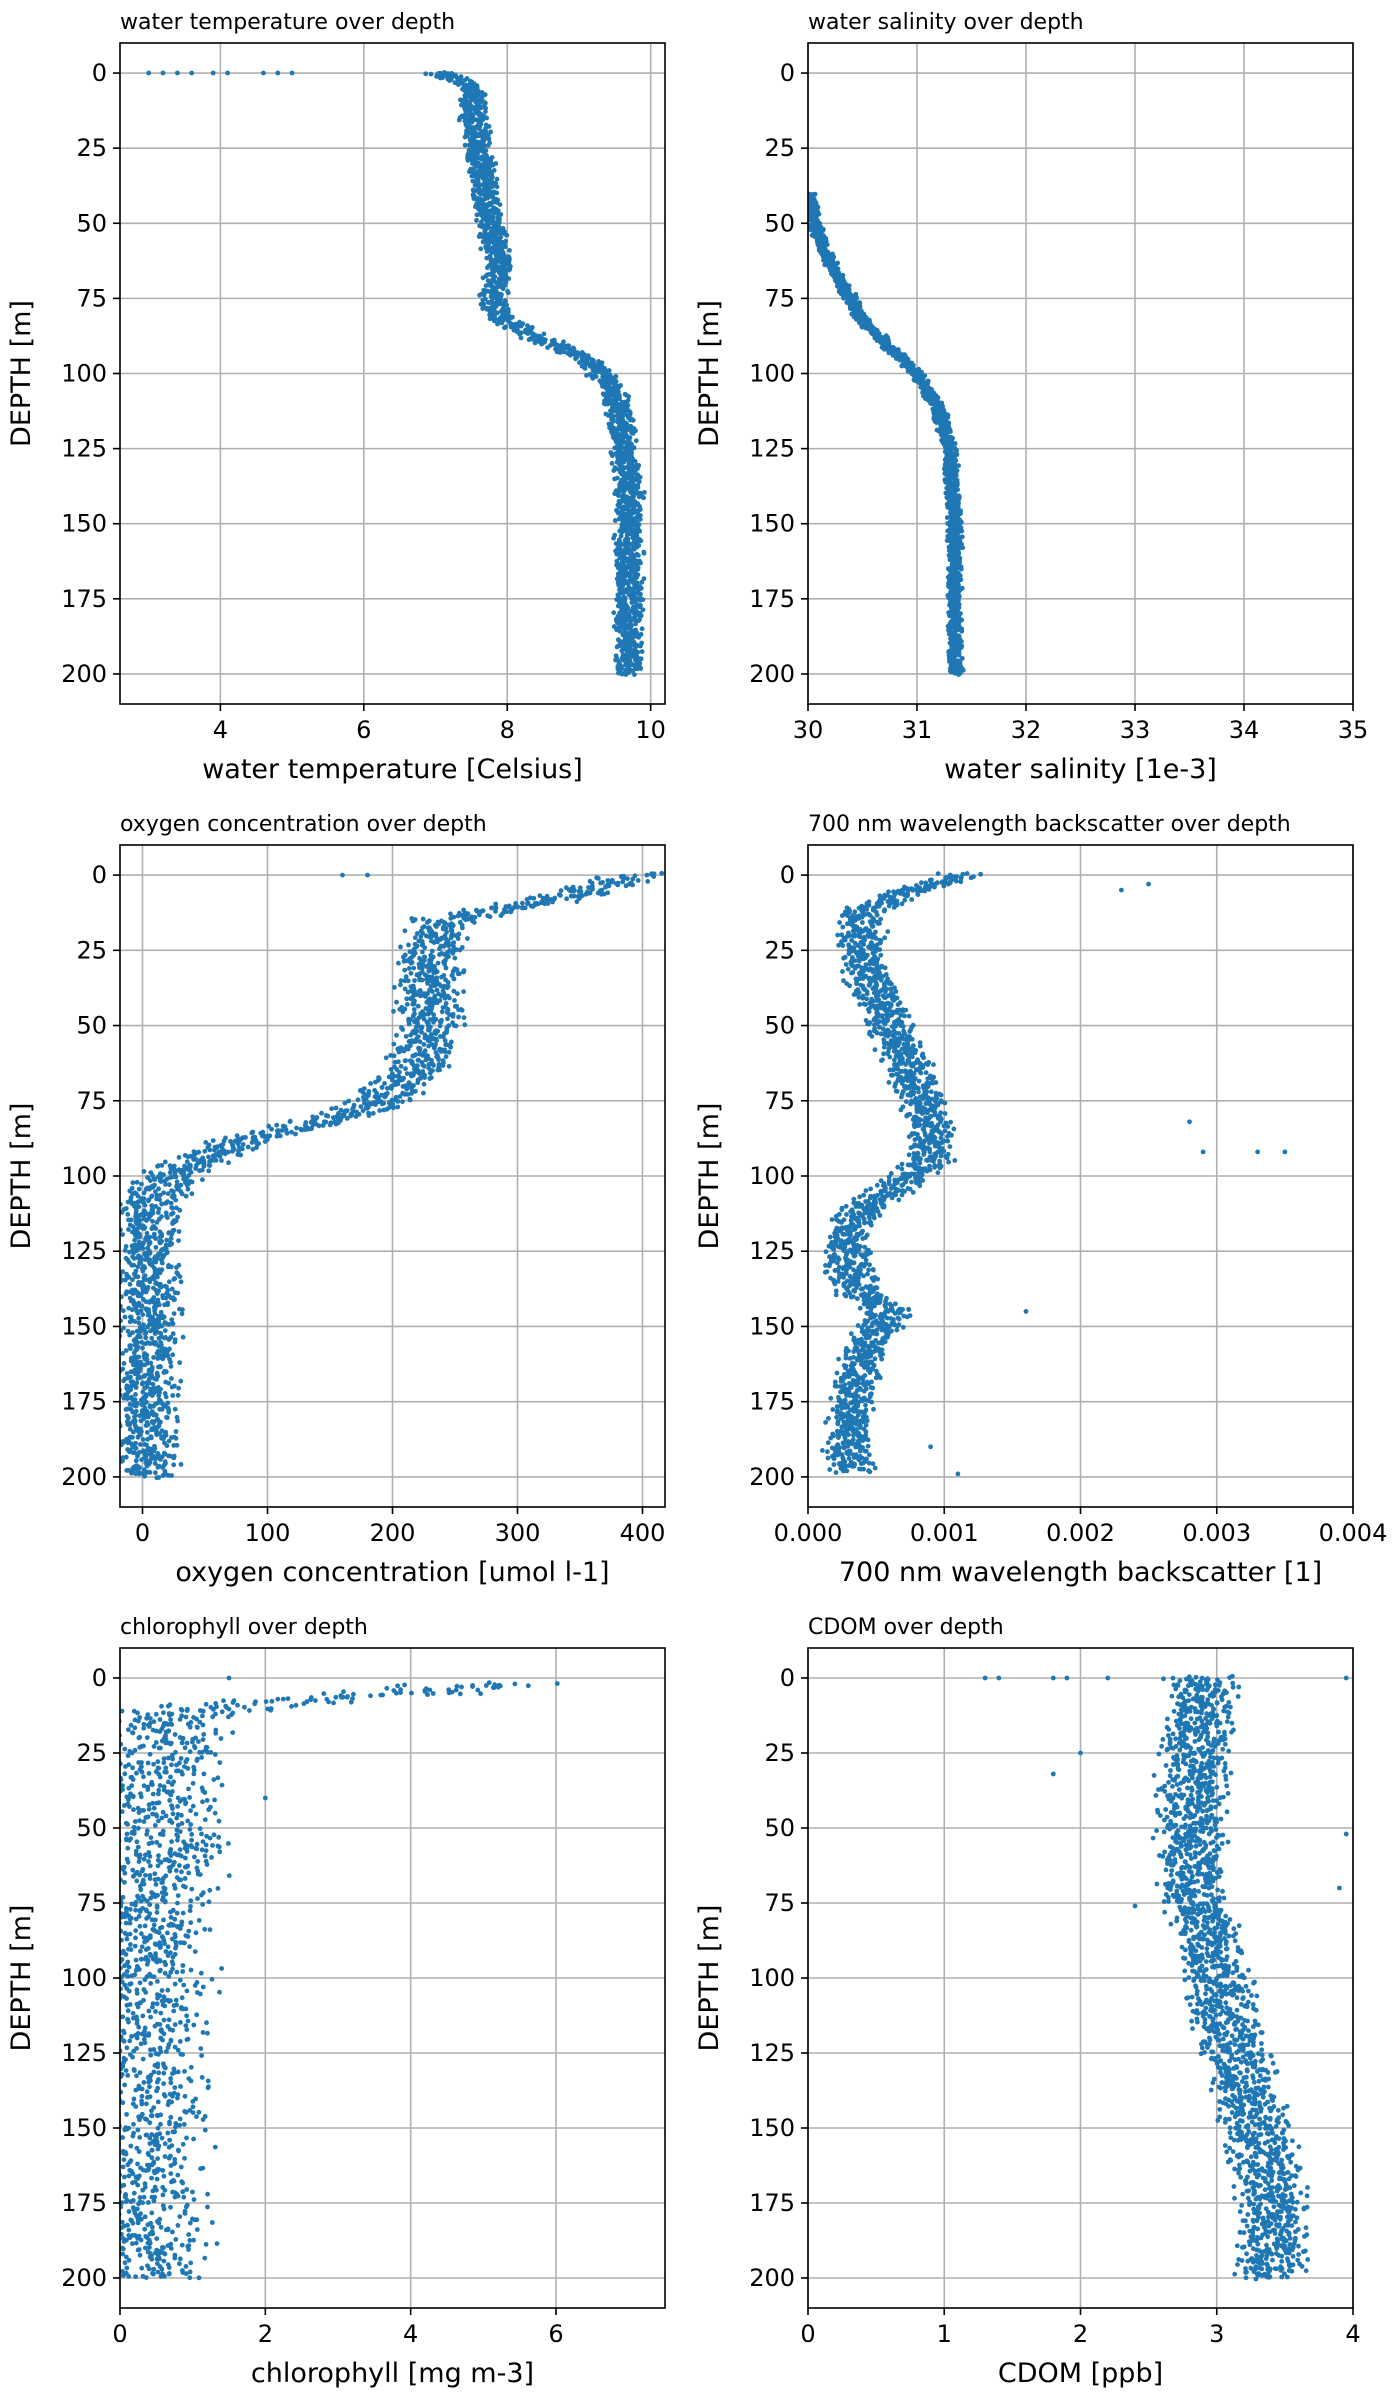 This screenshot has width=1400, height=2400. I want to click on x-tick-label: 8, so click(507, 730).